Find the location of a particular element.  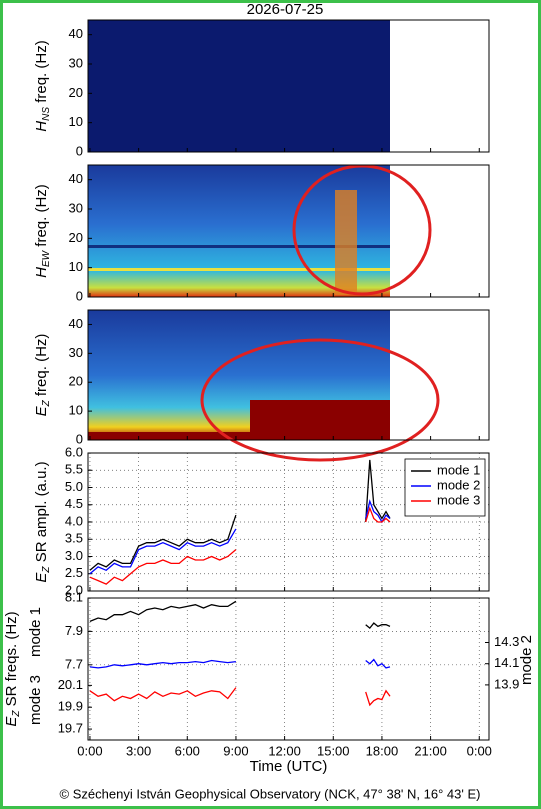

y-tick-label: 4.0 is located at coordinates (74, 520).